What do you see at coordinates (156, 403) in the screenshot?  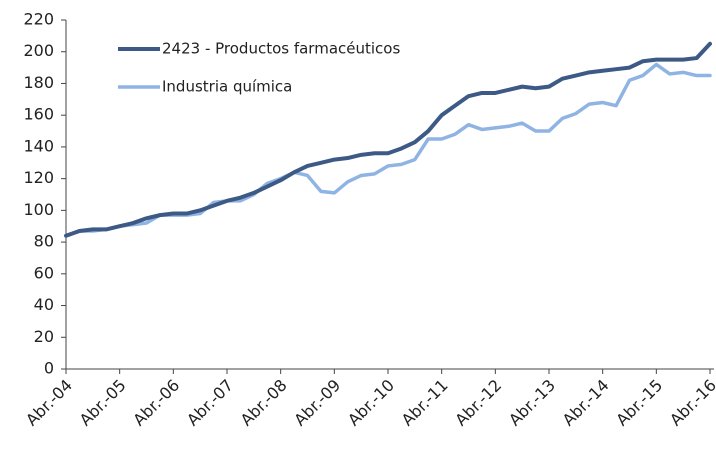 I see `x-tick-label: Abr.-06` at bounding box center [156, 403].